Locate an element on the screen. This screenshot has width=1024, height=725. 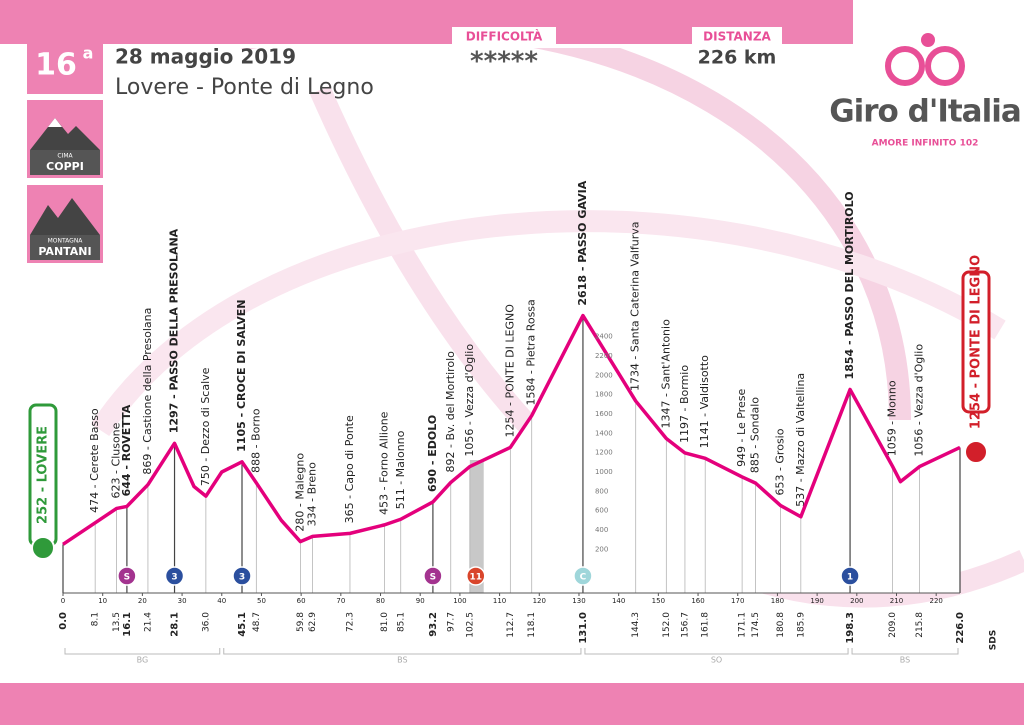
y-tick-label: 2400 is located at coordinates (604, 337).